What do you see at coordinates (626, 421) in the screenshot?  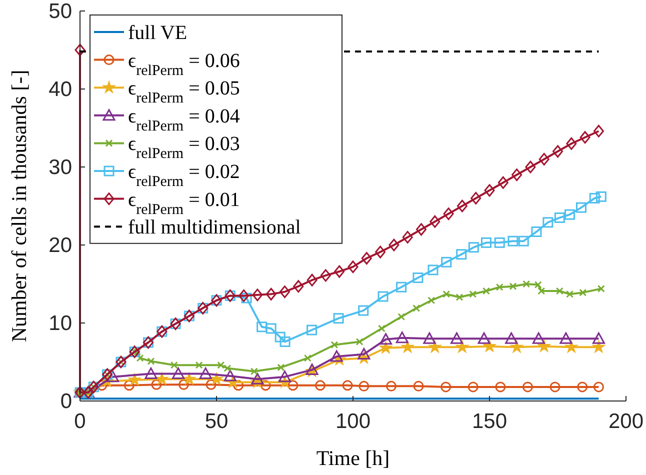 I see `x-tick-label: 200` at bounding box center [626, 421].